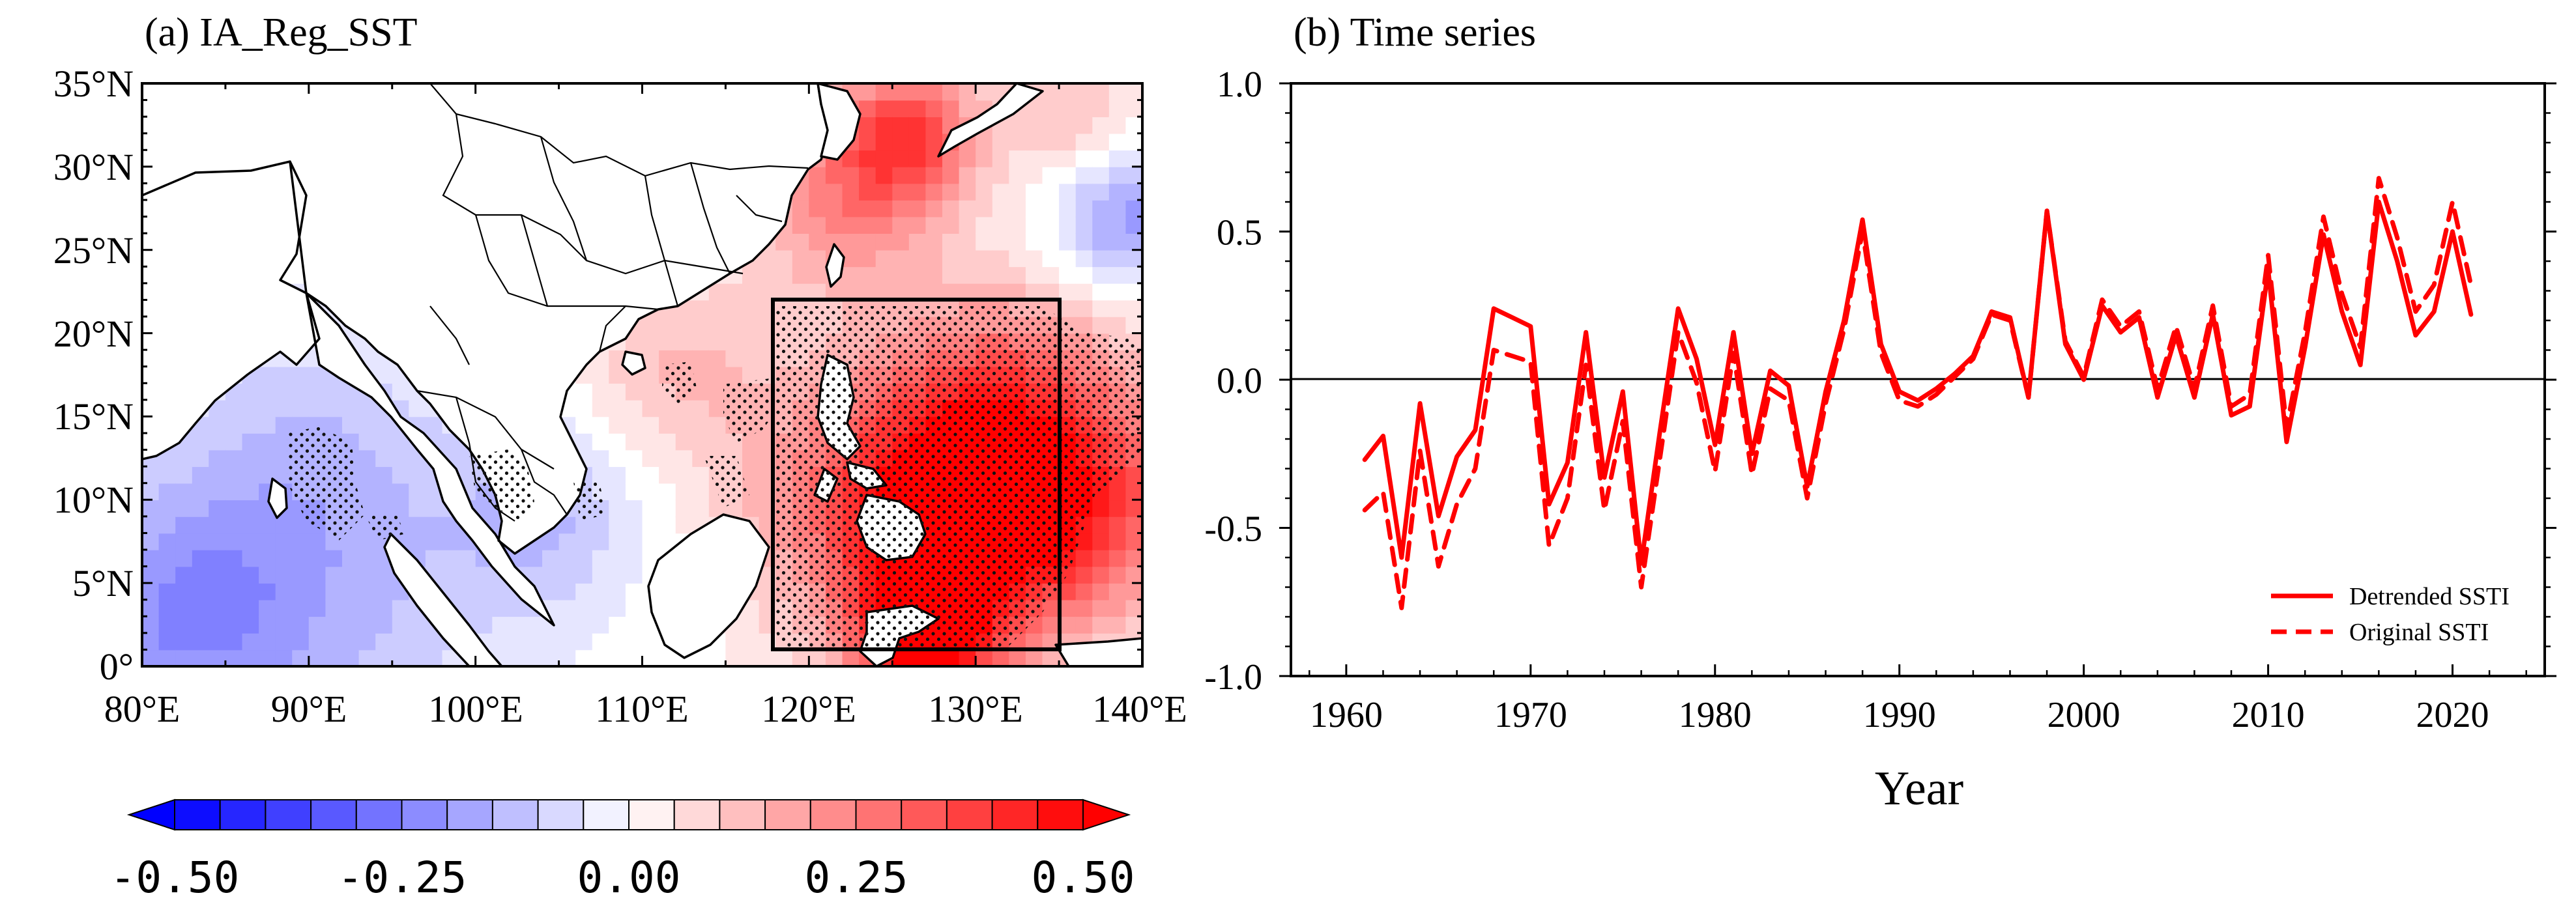 This screenshot has height=904, width=2576. I want to click on x-tick-label: 2020, so click(2452, 715).